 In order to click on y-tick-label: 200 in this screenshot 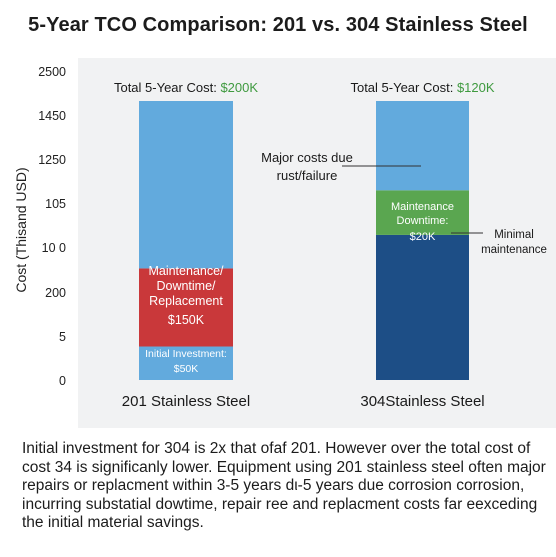, I will do `click(55, 293)`.